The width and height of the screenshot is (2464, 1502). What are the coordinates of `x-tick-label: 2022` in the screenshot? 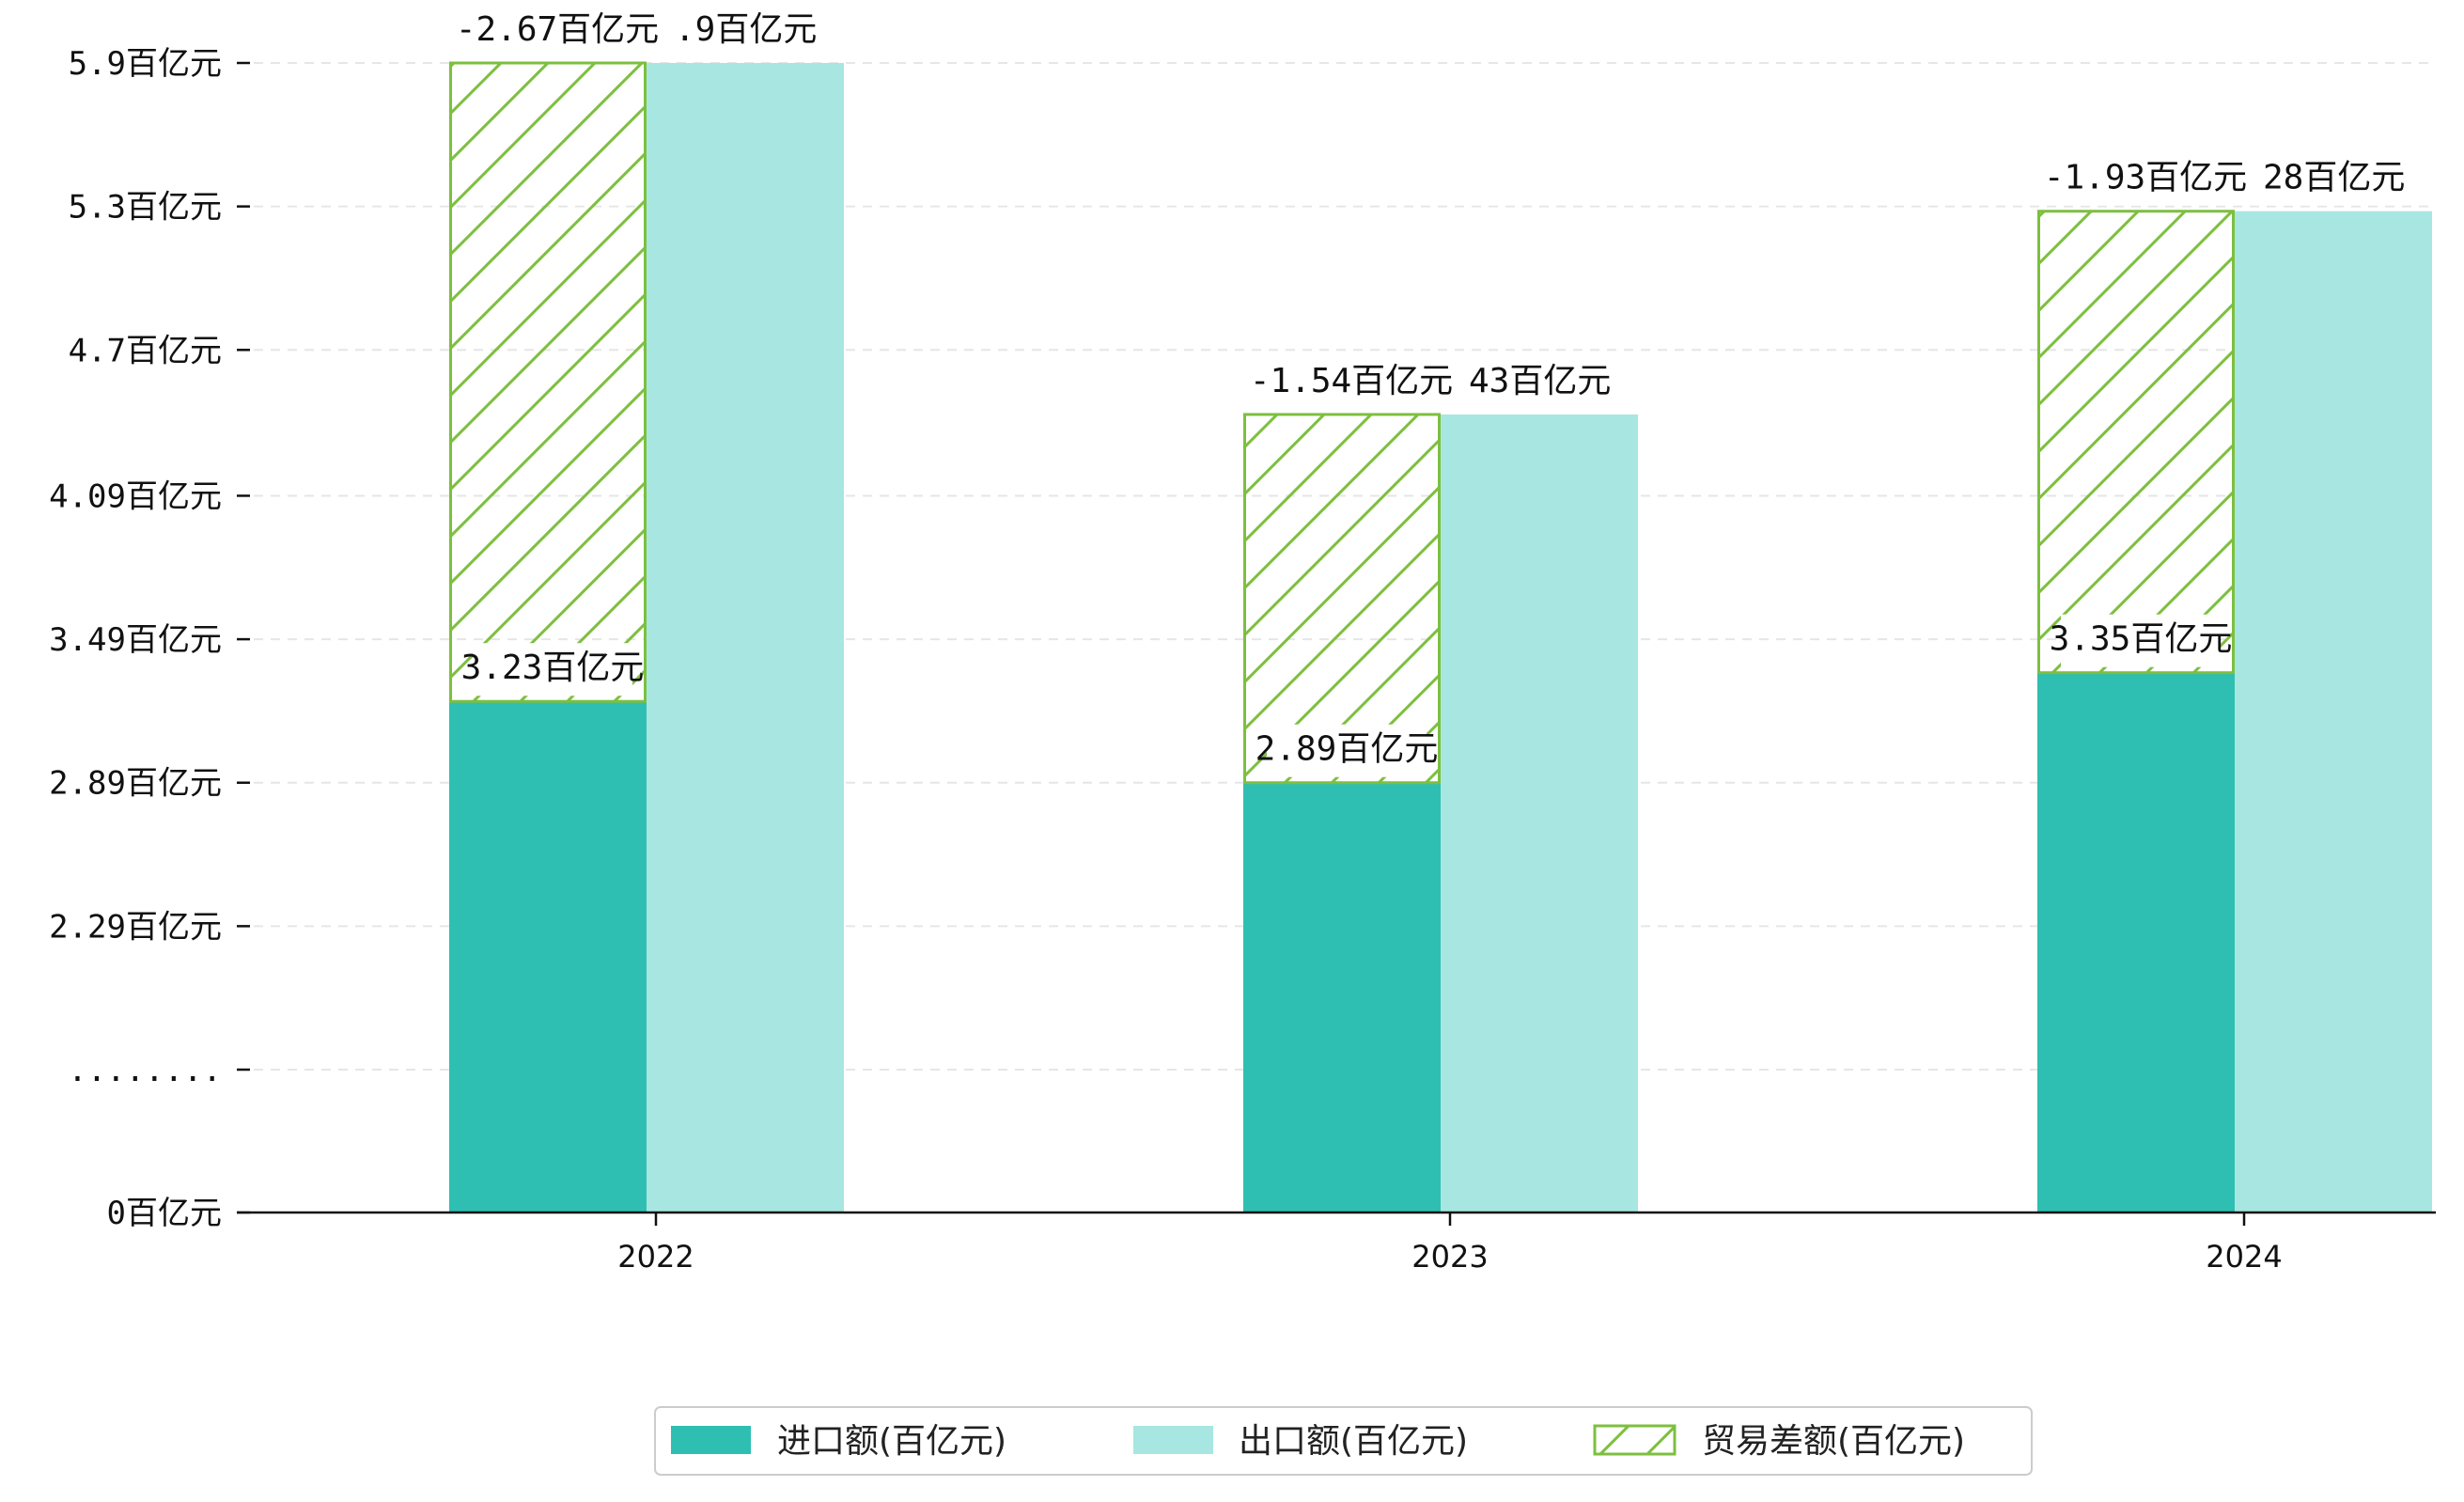 It's located at (655, 1257).